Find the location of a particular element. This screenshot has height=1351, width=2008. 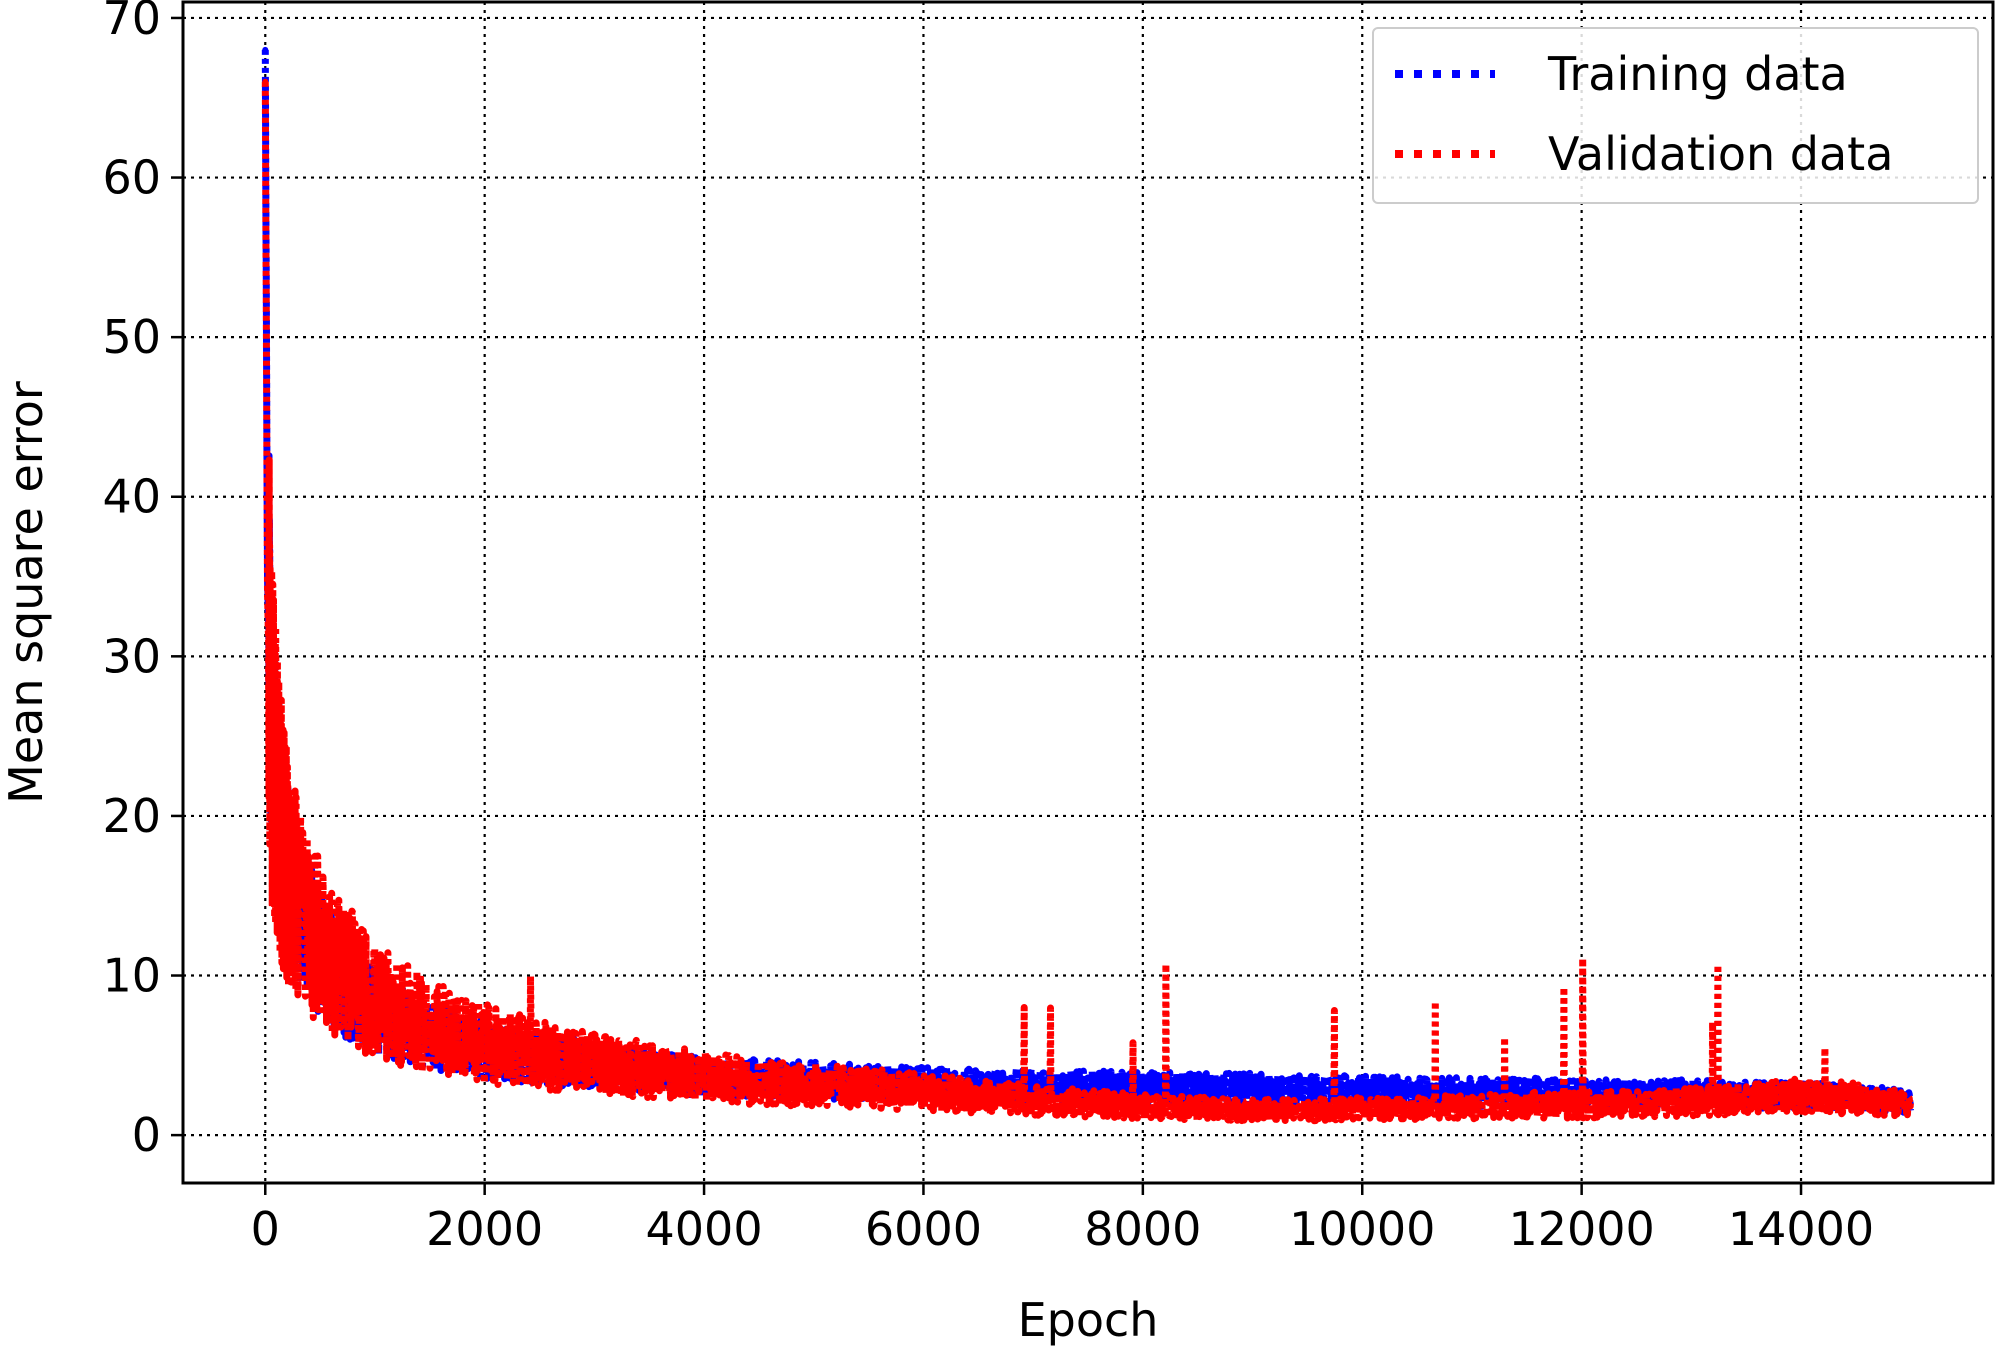

legend-label-training: Training data is located at coordinates (1697, 74).